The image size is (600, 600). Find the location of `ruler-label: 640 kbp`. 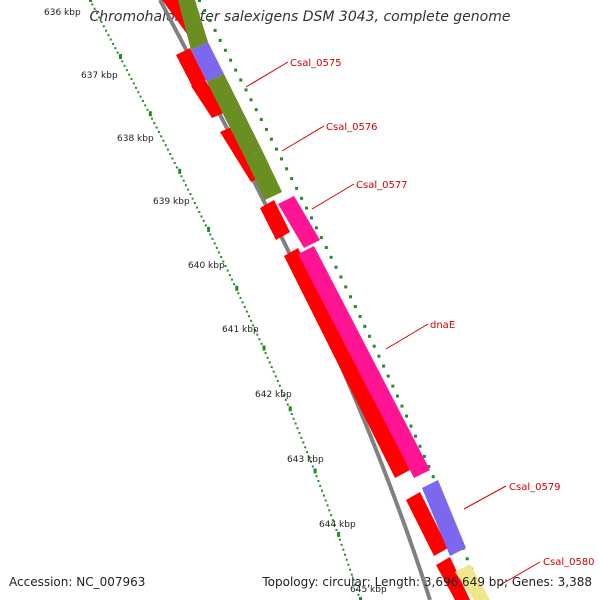

ruler-label: 640 kbp is located at coordinates (206, 266).